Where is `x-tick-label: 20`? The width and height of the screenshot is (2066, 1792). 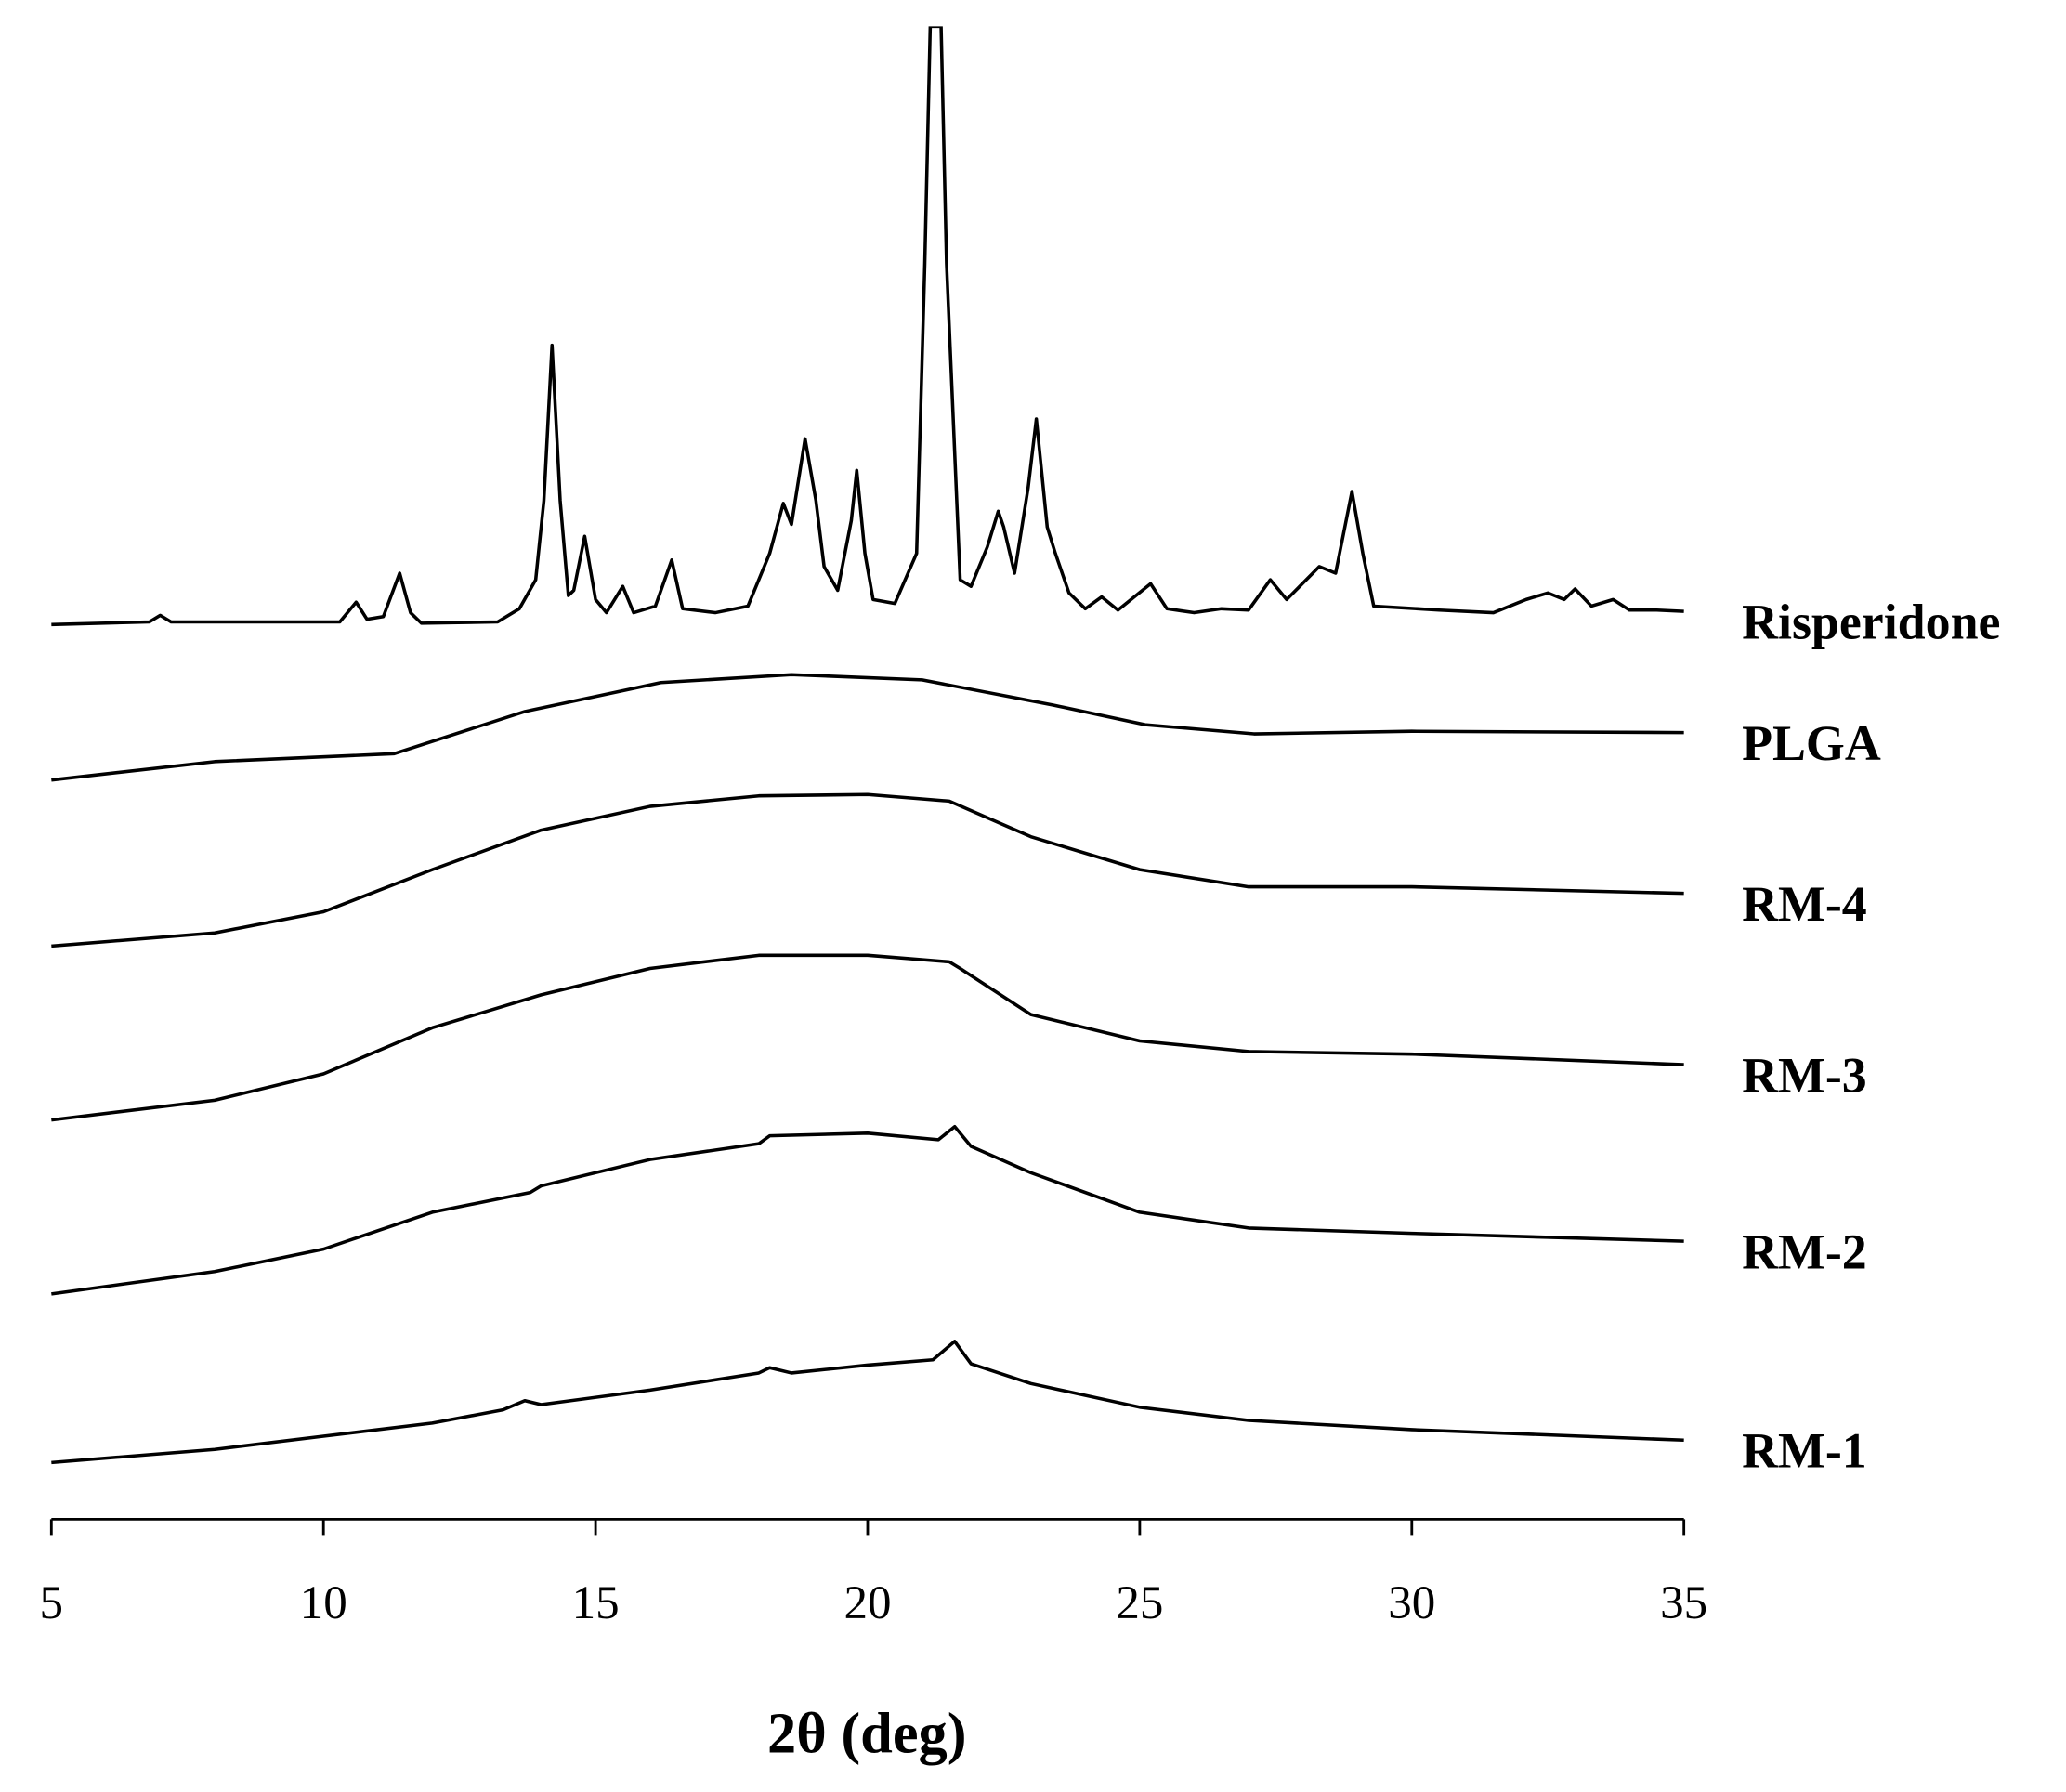 x-tick-label: 20 is located at coordinates (867, 1602).